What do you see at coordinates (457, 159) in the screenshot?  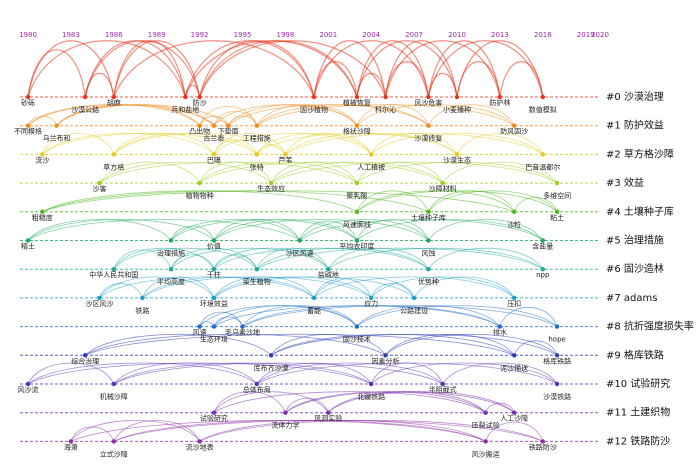 I see `keyword-label: 沙漠生态` at bounding box center [457, 159].